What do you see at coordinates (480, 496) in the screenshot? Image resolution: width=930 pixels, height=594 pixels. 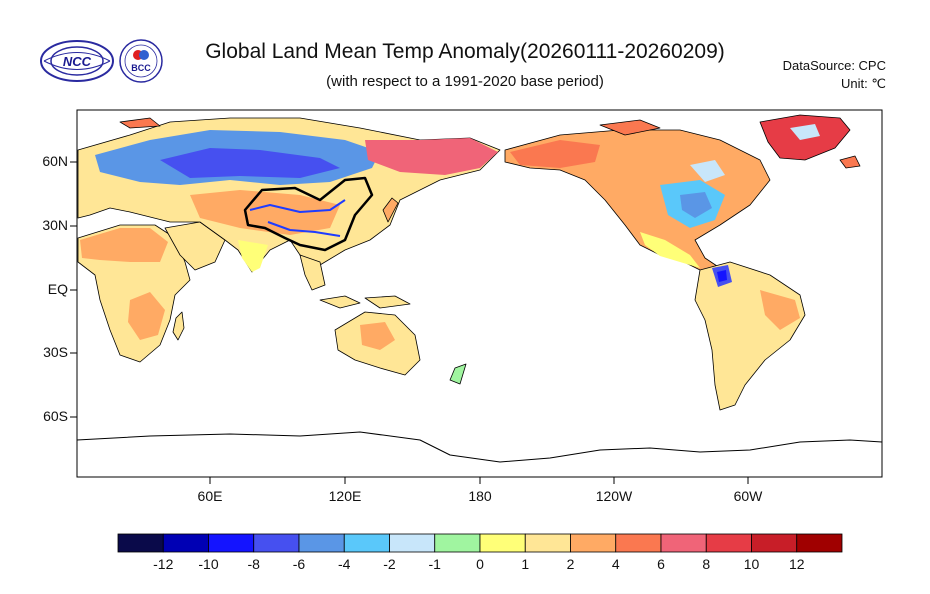 I see `lon-label-180: 180` at bounding box center [480, 496].